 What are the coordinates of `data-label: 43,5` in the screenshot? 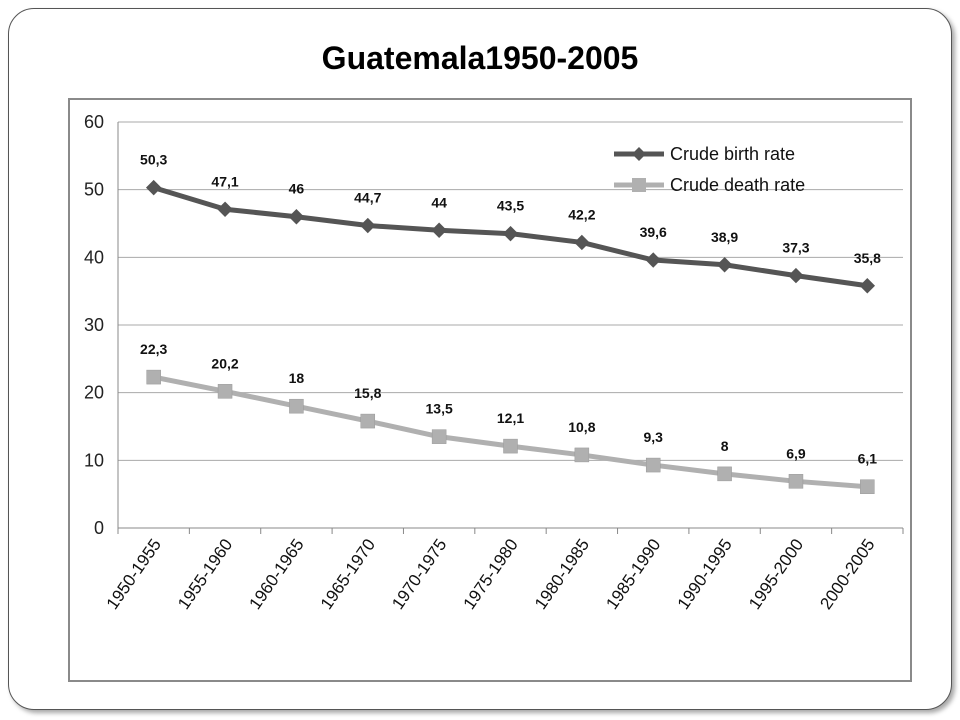 It's located at (510, 206).